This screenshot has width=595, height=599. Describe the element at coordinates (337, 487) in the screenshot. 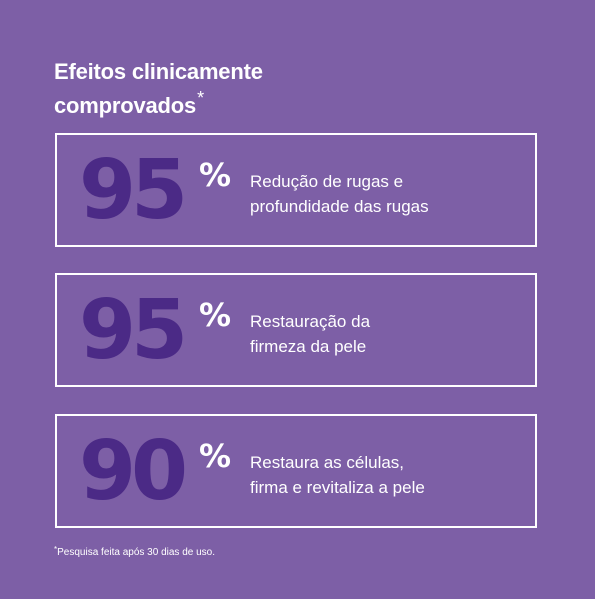

I see `stat-description-line-2: firma e revitaliza a pele` at that location.